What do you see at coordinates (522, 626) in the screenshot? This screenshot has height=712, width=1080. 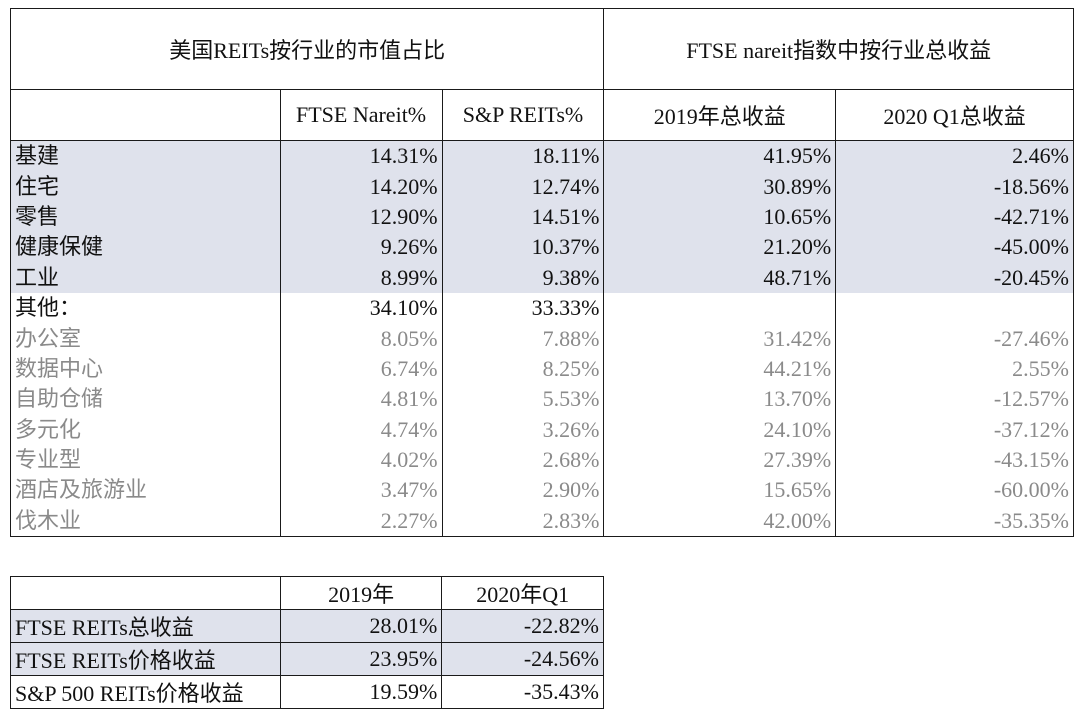 I see `summary-2020q1-cell: -22.82%` at bounding box center [522, 626].